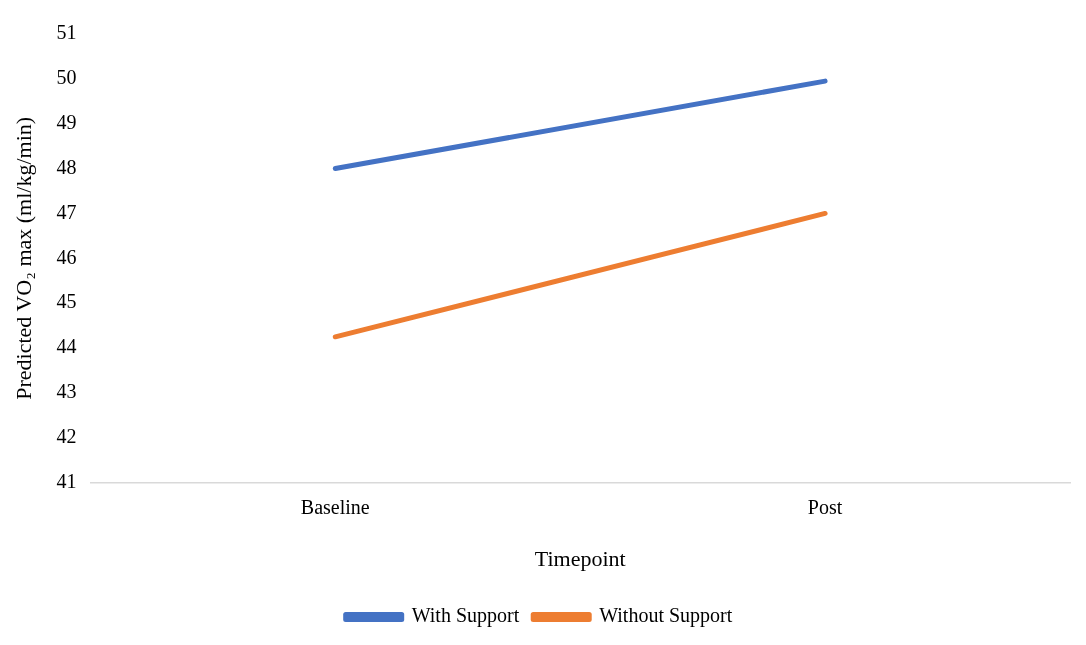 This screenshot has height=645, width=1086. I want to click on y-tick-label: 47, so click(66, 211).